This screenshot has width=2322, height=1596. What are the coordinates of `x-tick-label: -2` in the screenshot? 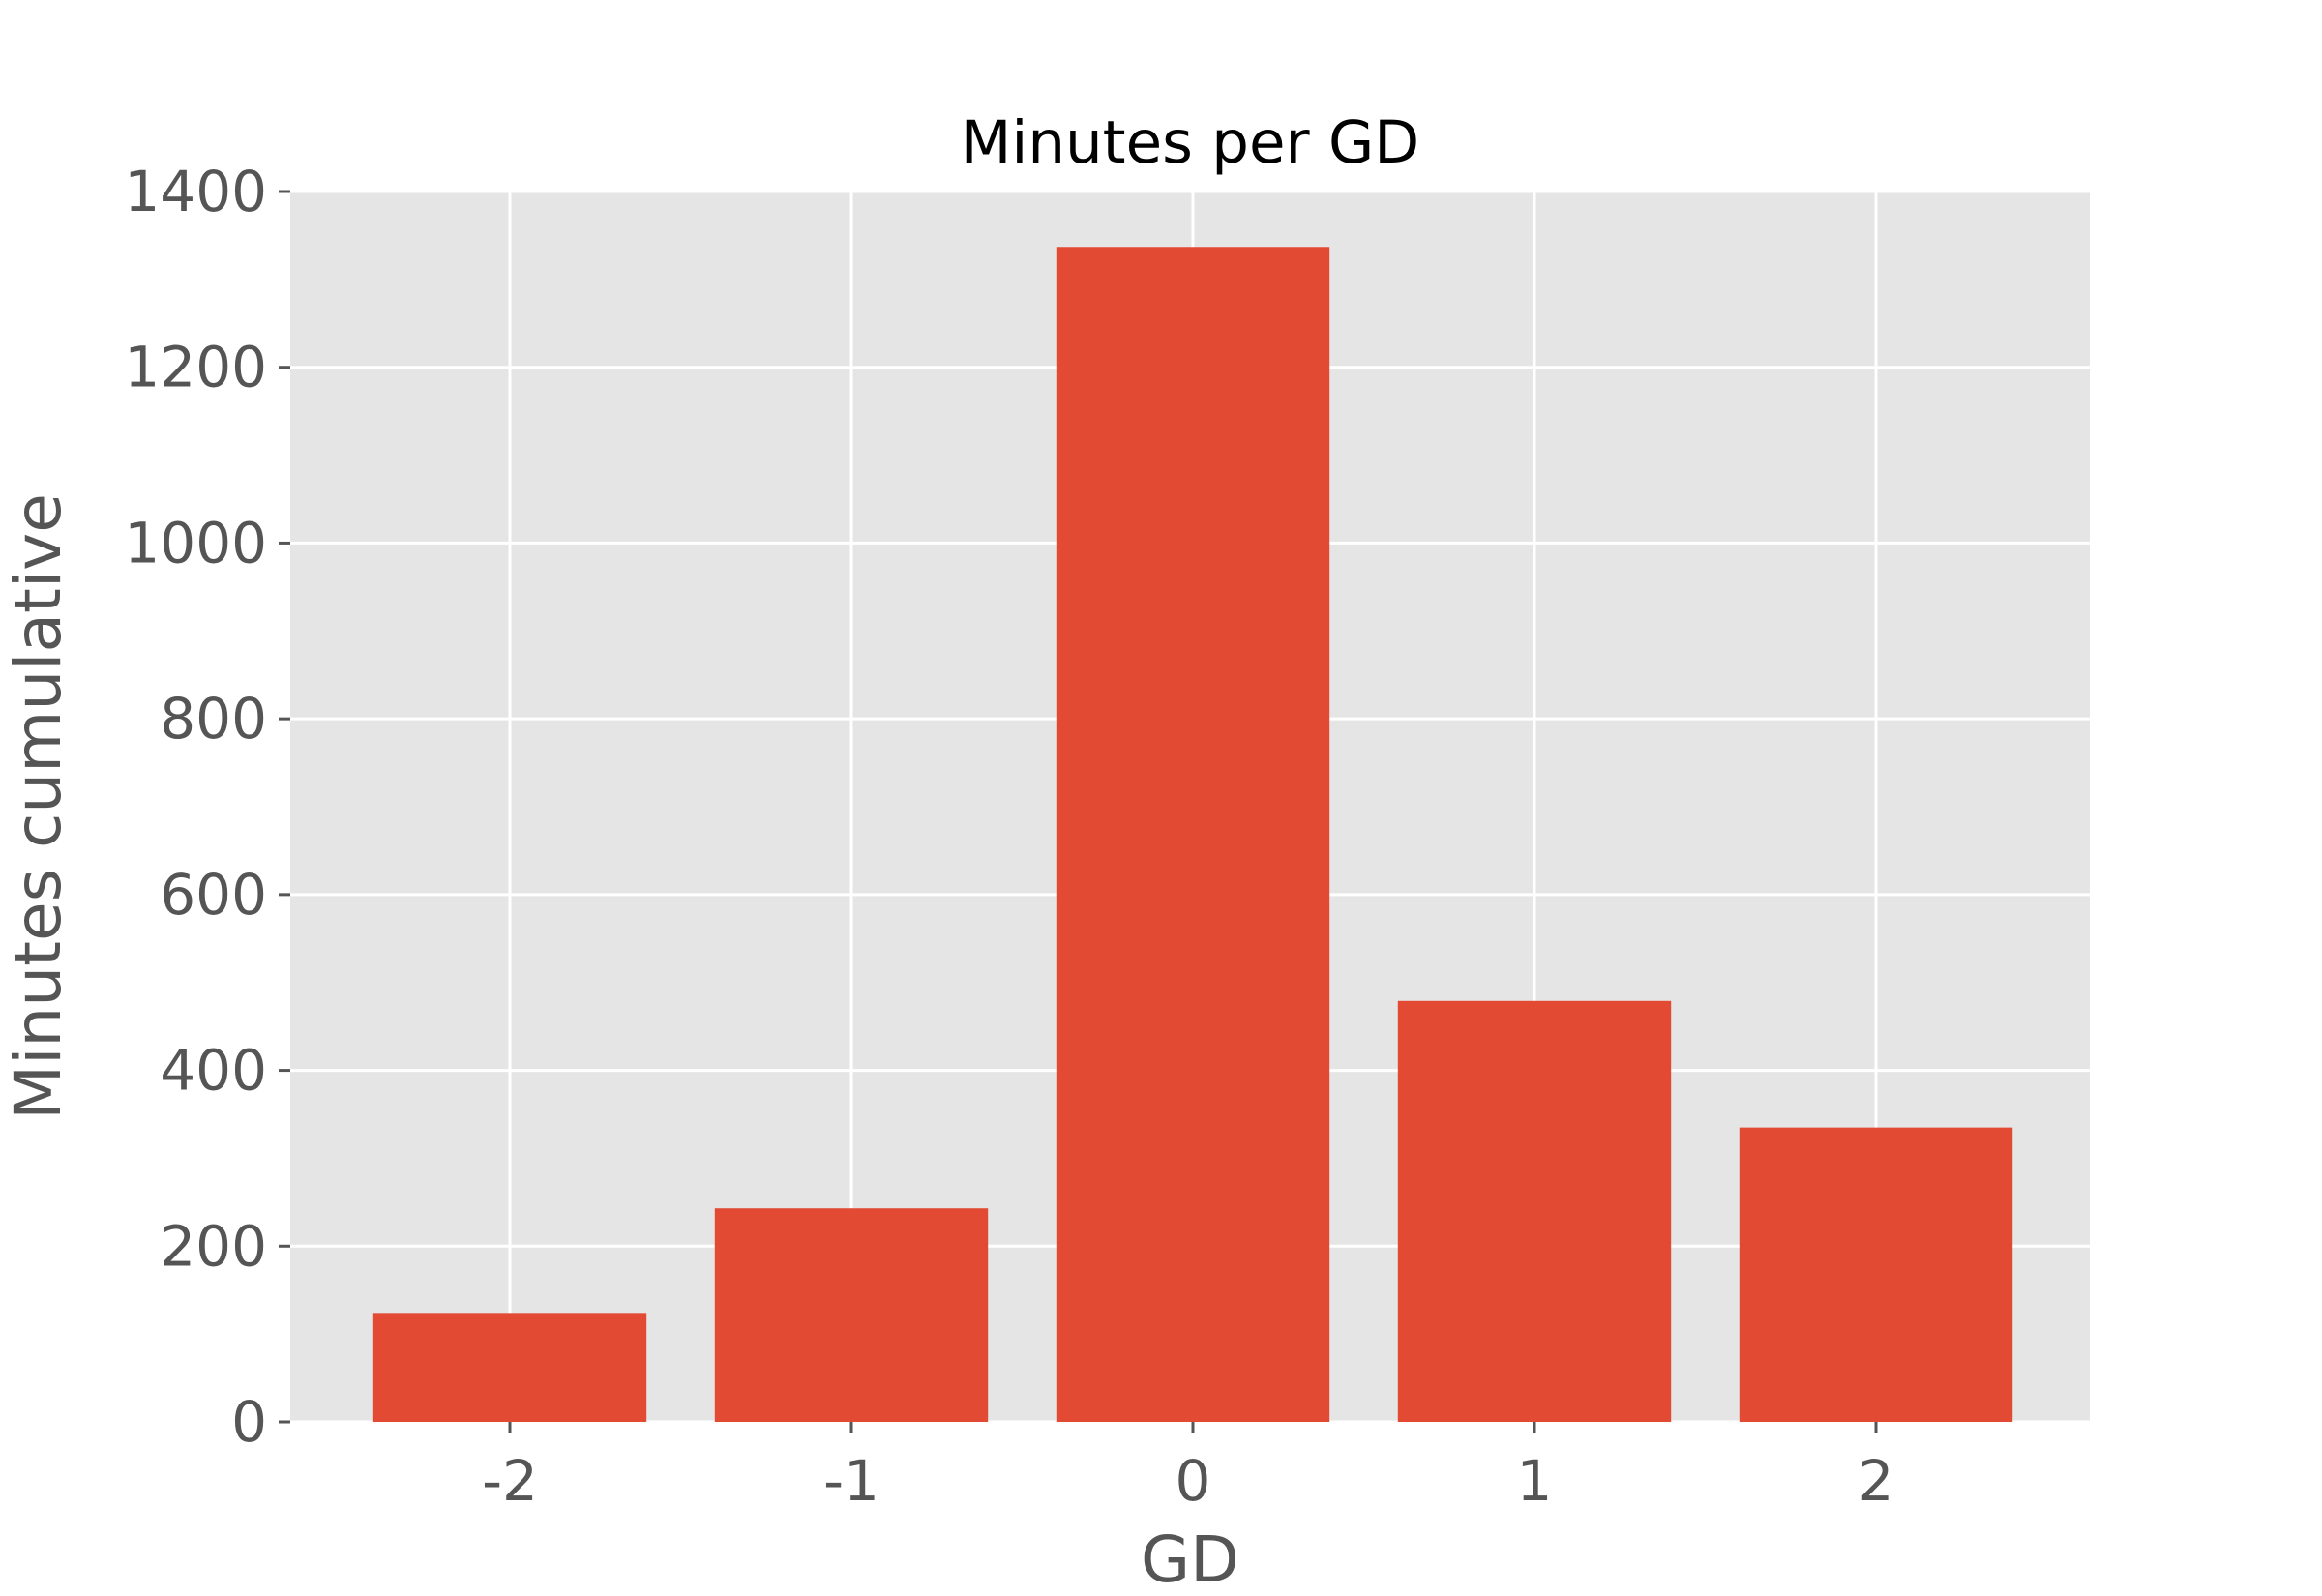 It's located at (510, 1481).